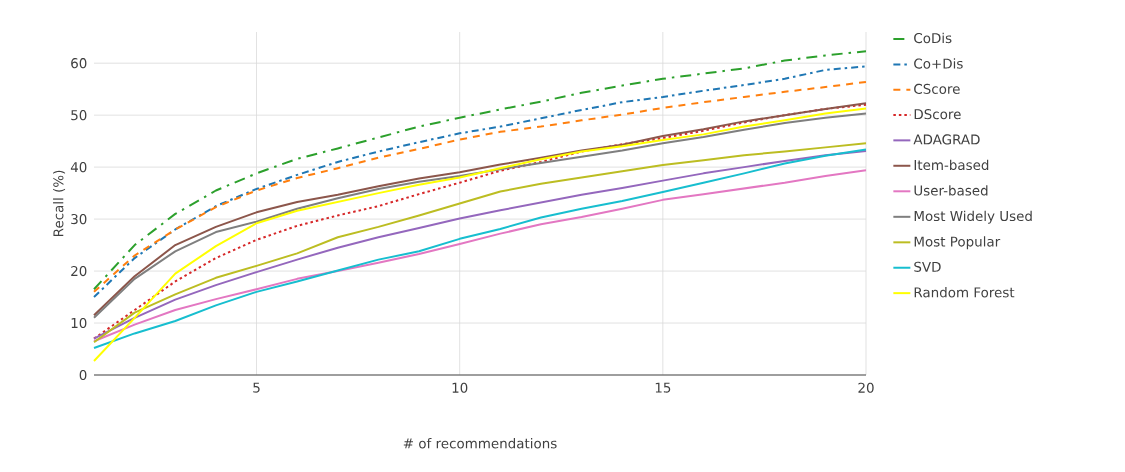 The width and height of the screenshot is (1125, 472). I want to click on y-tick-label: 20, so click(79, 271).